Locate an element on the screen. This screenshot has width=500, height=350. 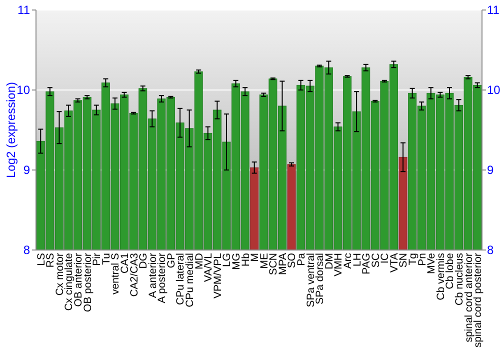
y2-tick-label: 10 is located at coordinates (493, 90).